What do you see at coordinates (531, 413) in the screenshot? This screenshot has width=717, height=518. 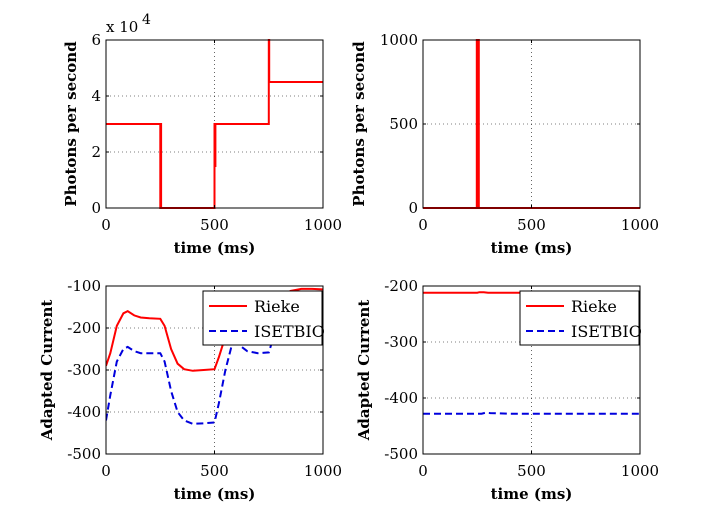 I see `series-line-isetbio` at bounding box center [531, 413].